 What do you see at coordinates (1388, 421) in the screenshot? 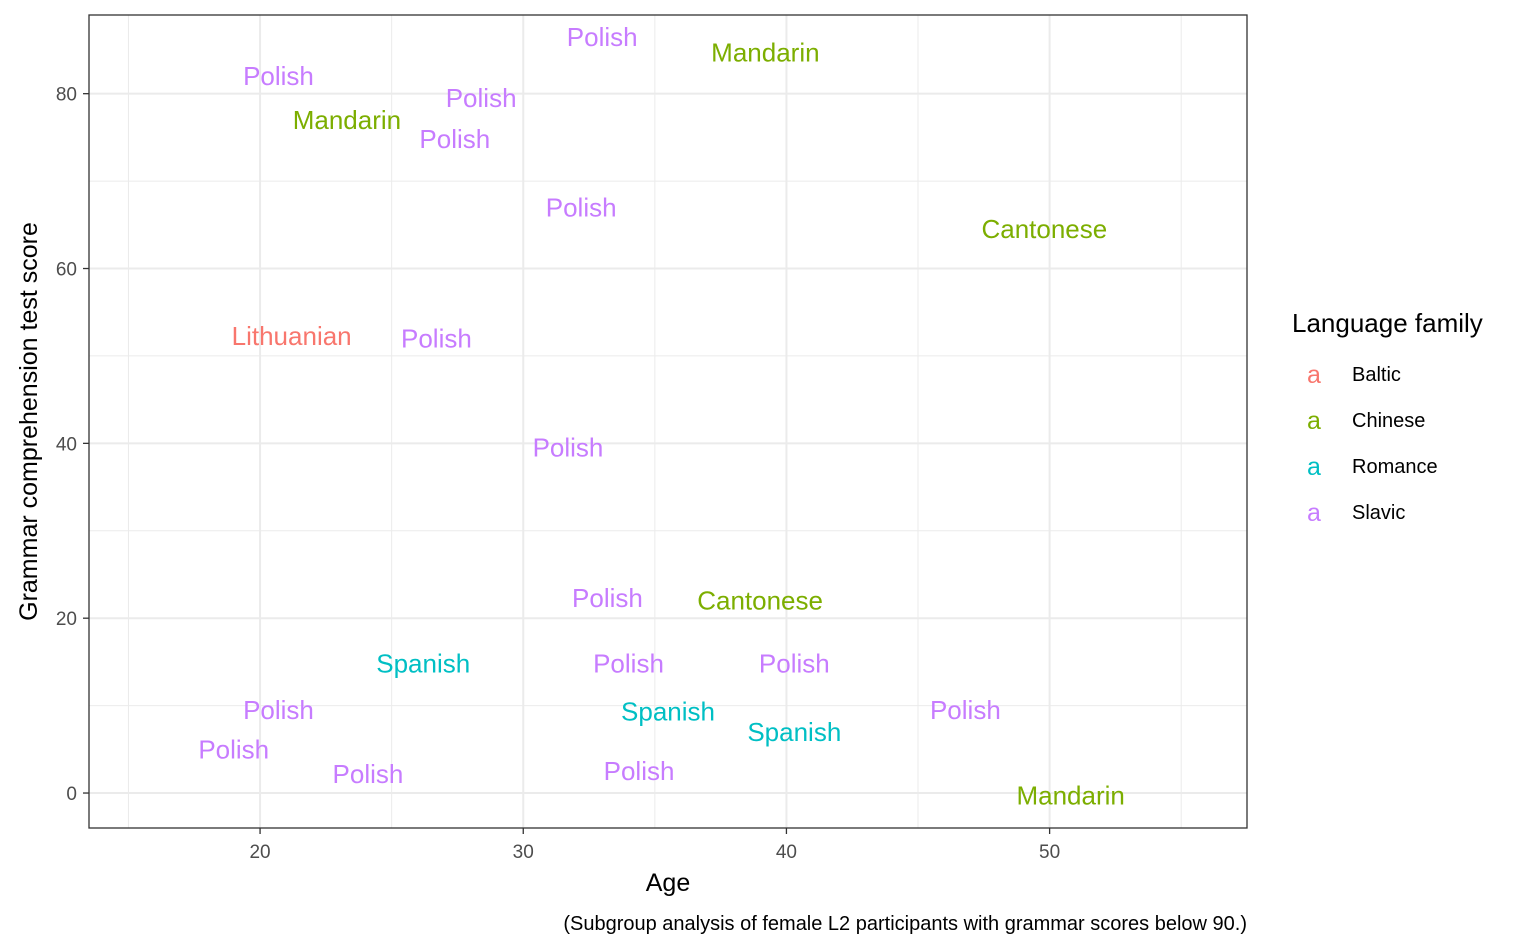
I see `legend-label-chinese: Chinese` at bounding box center [1388, 421].